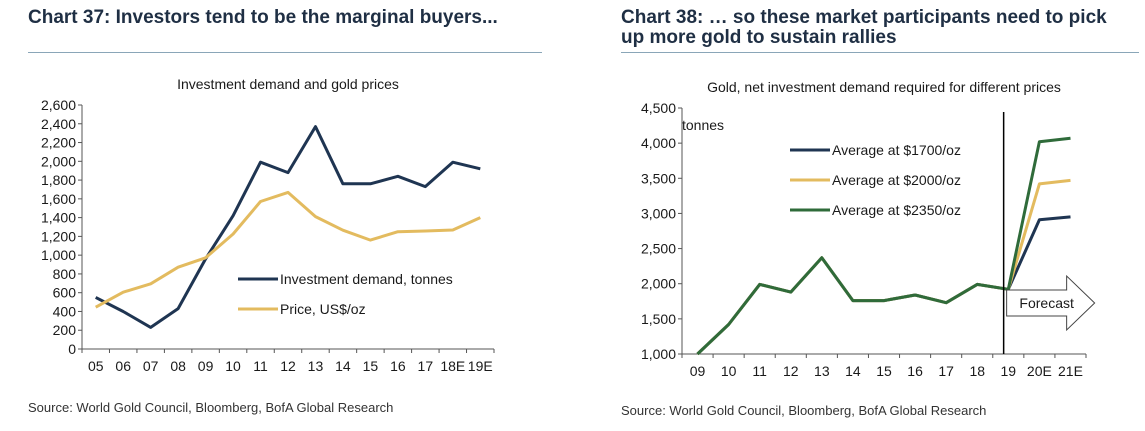 The width and height of the screenshot is (1145, 431). What do you see at coordinates (323, 309) in the screenshot?
I see `legend-label: Price, US$/oz` at bounding box center [323, 309].